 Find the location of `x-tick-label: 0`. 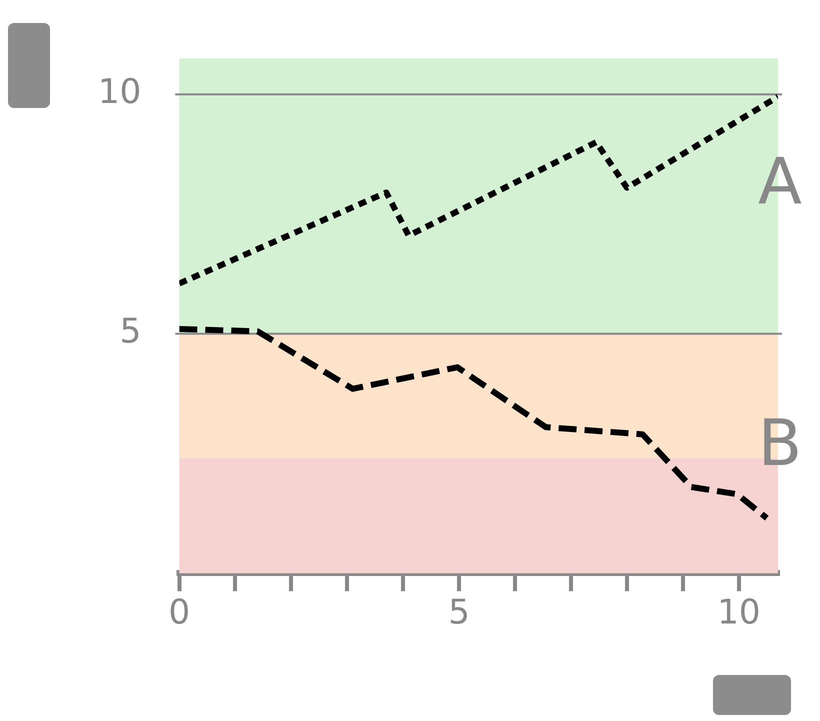

x-tick-label: 0 is located at coordinates (179, 612).